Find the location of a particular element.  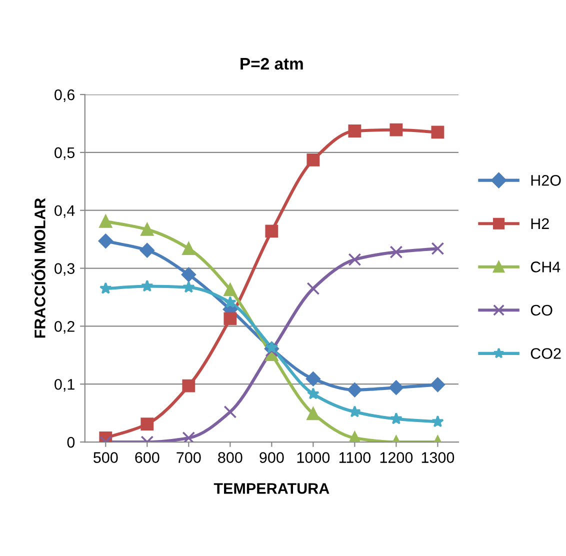

y-tick-label: 0,5 is located at coordinates (64, 153).